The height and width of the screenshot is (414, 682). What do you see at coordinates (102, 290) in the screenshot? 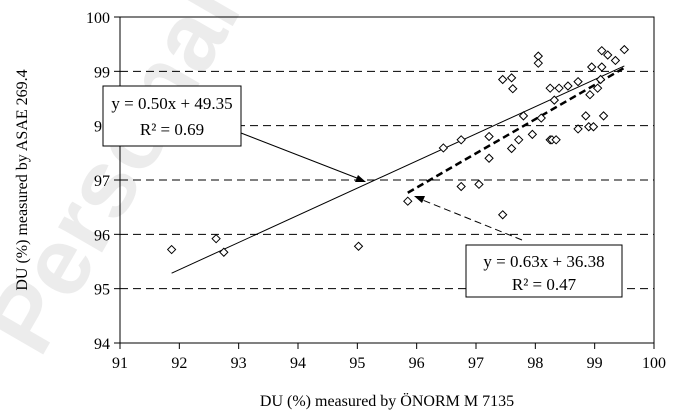
I see `y-tick-label: 95` at bounding box center [102, 290].